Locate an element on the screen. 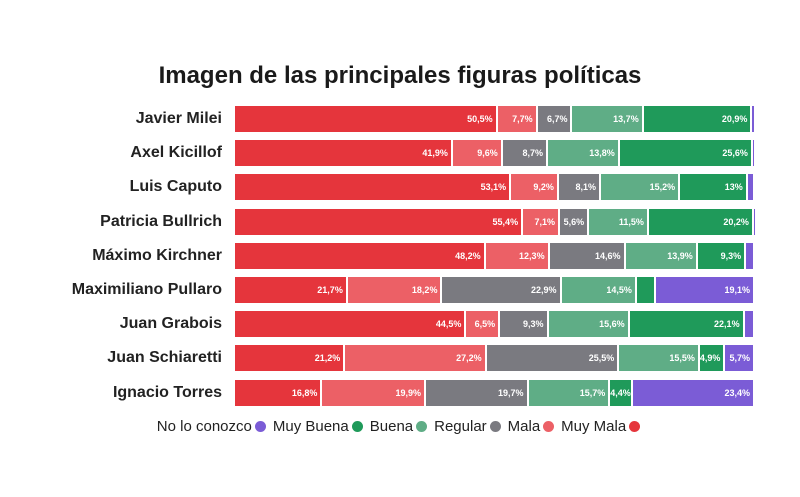  category-label: Patricia Bullrich is located at coordinates (161, 221).